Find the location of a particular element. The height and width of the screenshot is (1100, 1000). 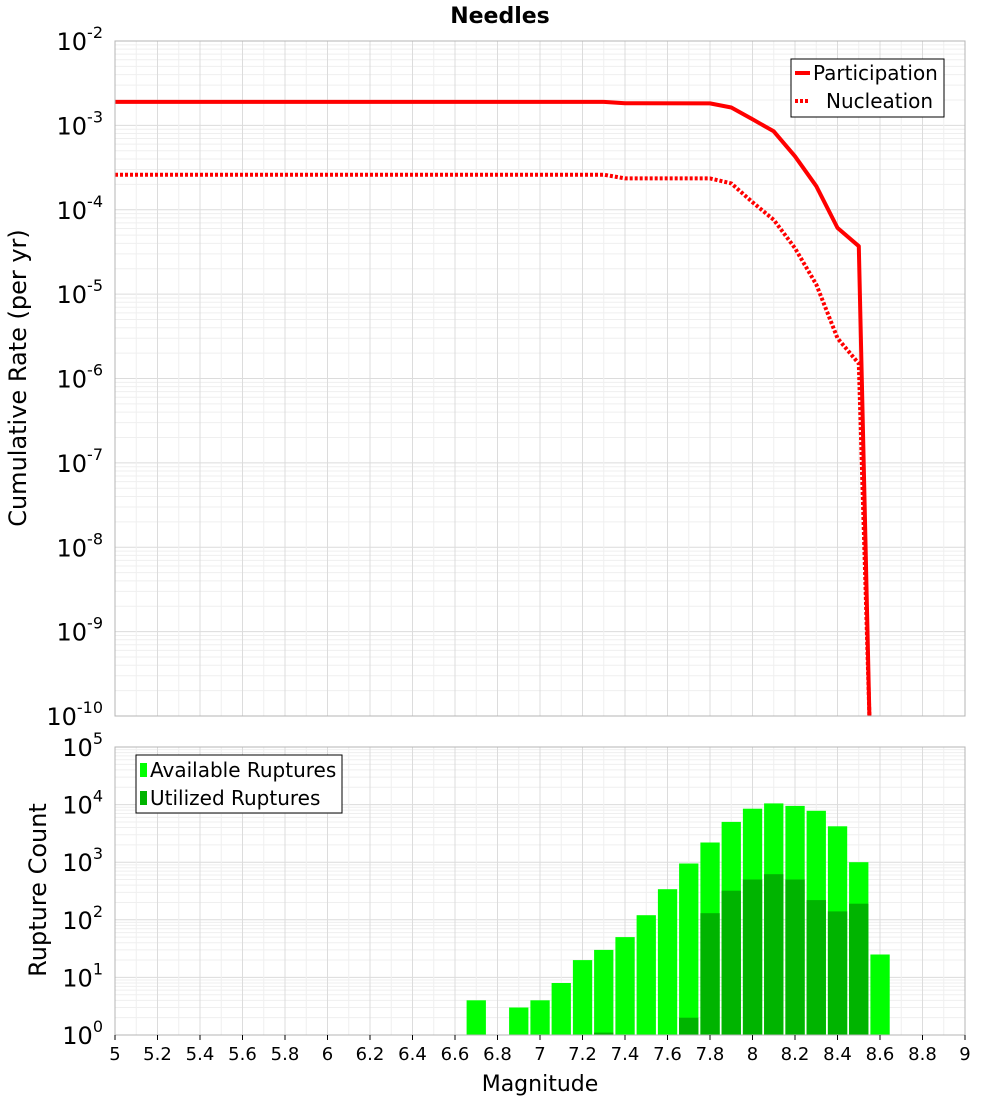

legend-label-participation: Participation is located at coordinates (875, 73).